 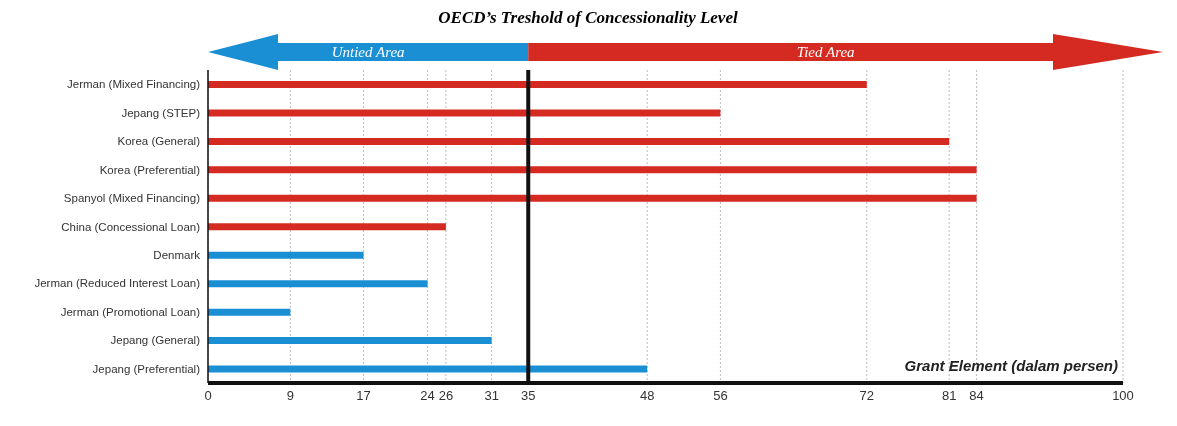 I want to click on x-tick-label: 81, so click(x=949, y=396).